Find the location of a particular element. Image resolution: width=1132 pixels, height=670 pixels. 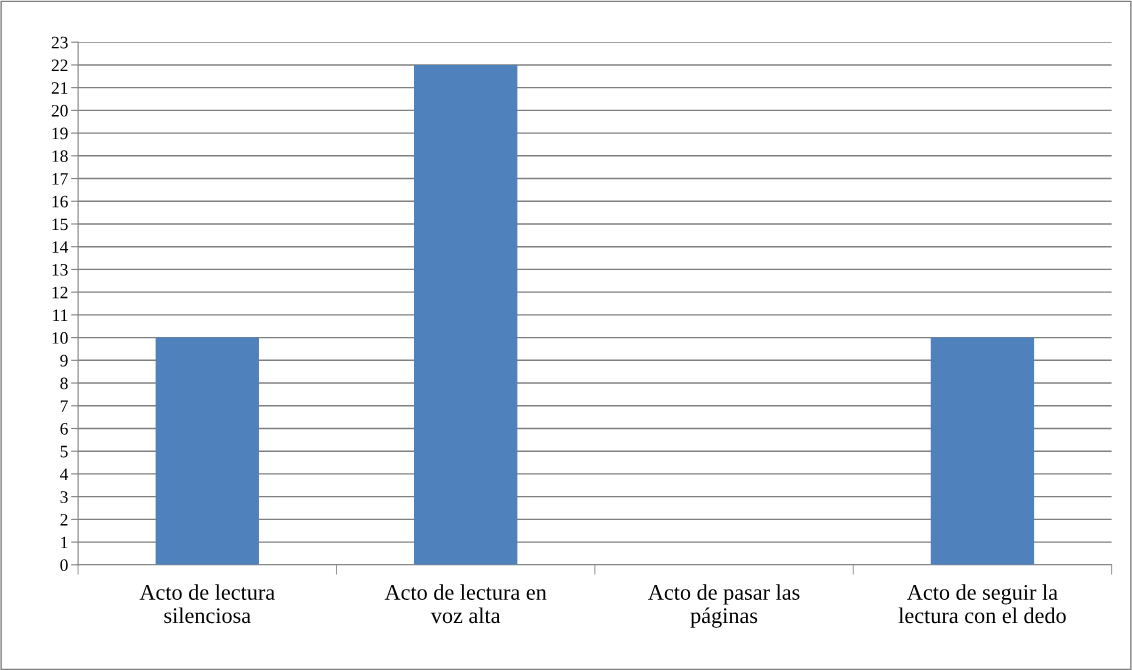

y-tick-label: 18 is located at coordinates (60, 156).